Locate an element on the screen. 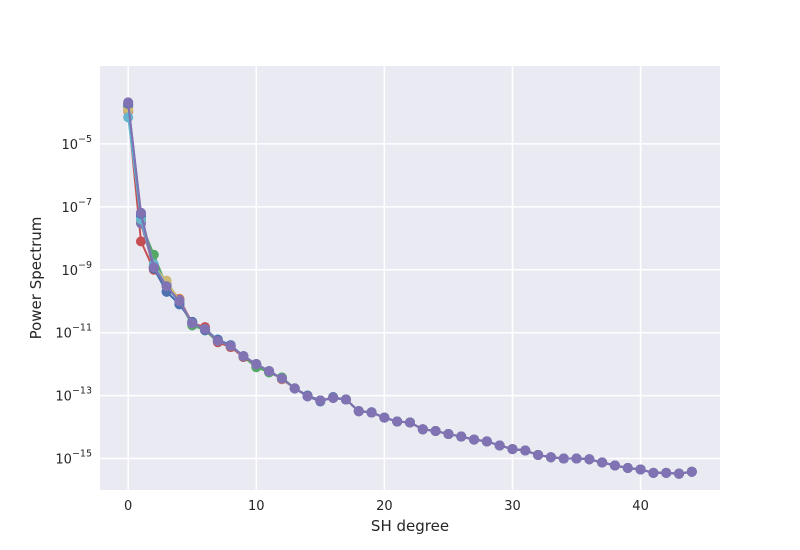 The height and width of the screenshot is (550, 800). y-tick-label: 10⁻¹¹ is located at coordinates (73, 332).